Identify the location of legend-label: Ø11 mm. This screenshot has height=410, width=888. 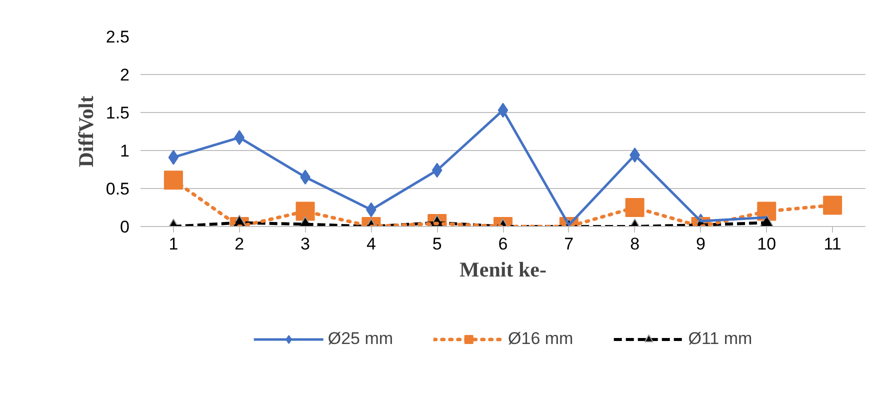
(720, 339).